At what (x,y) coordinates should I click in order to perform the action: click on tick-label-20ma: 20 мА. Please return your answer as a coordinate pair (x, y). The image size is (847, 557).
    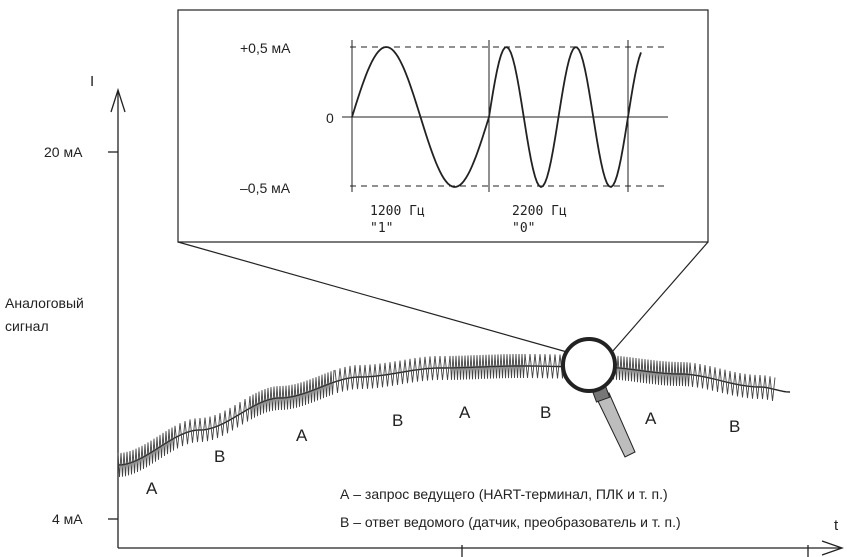
    Looking at the image, I should click on (63, 152).